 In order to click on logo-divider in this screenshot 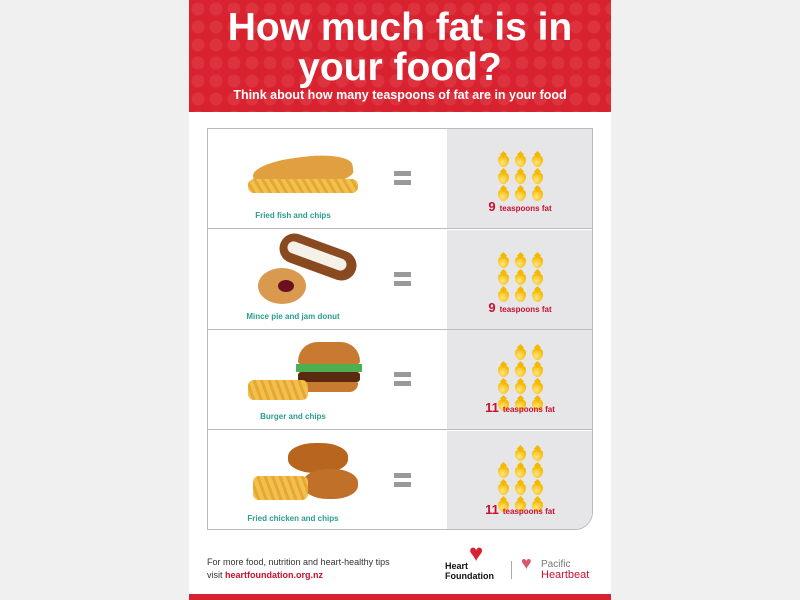, I will do `click(511, 570)`.